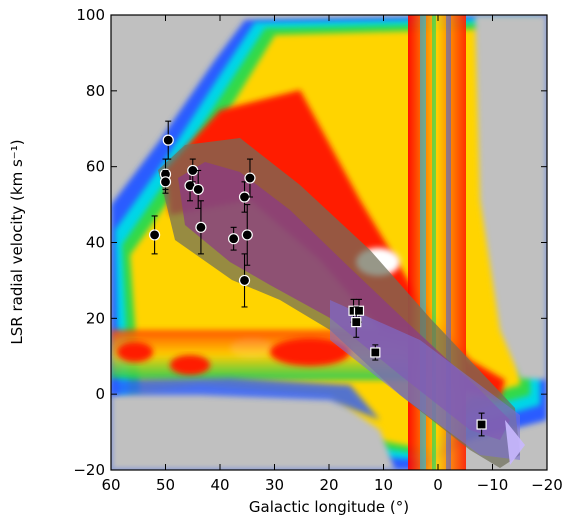 This screenshot has height=521, width=570. I want to click on x-tick-label: −10, so click(493, 485).